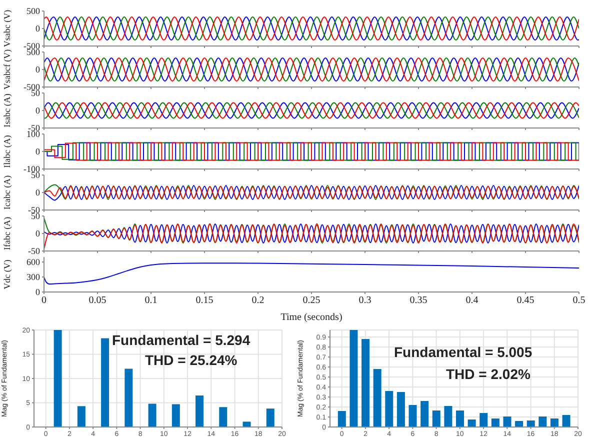  I want to click on y-axis-title: Vsabc (V), so click(7, 29).